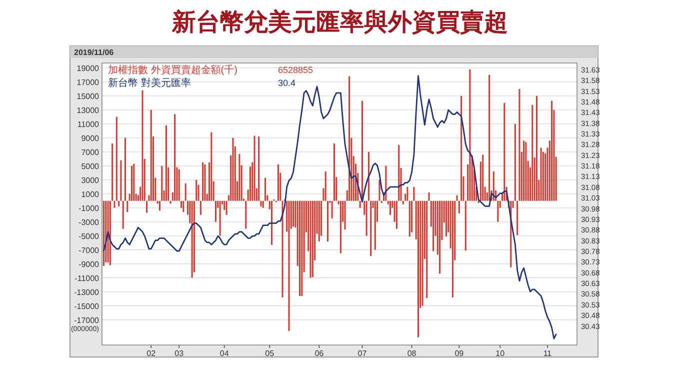 This screenshot has height=383, width=680. I want to click on text: 新台幣 對美元匯率, so click(149, 83).